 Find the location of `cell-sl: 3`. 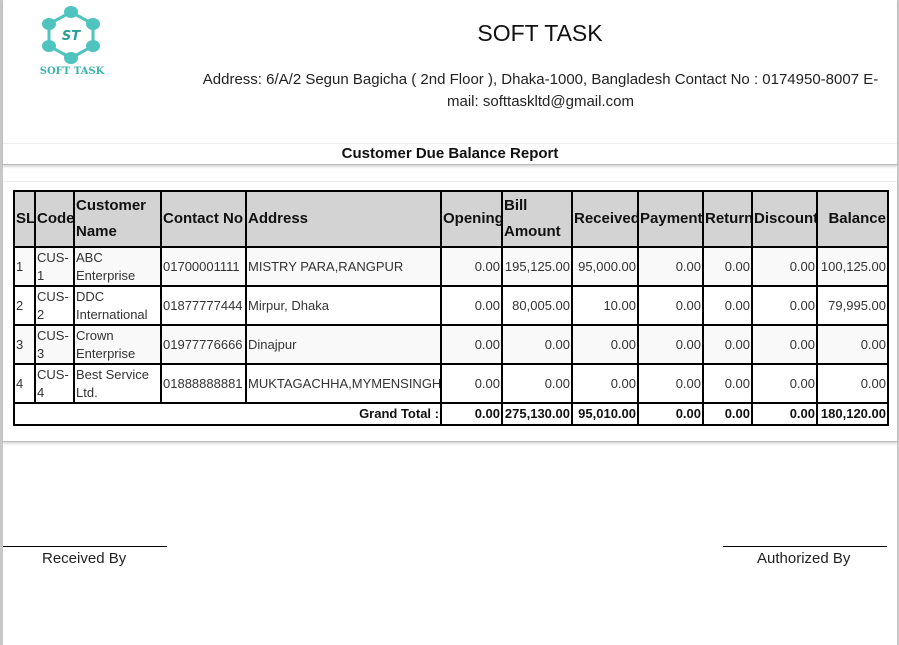

cell-sl: 3 is located at coordinates (24, 344).